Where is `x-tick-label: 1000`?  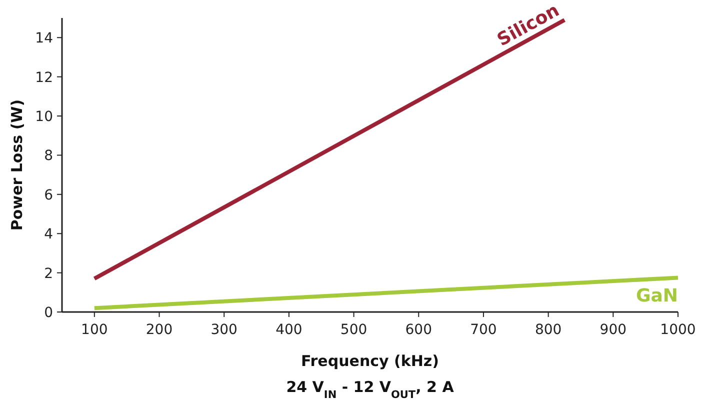
x-tick-label: 1000 is located at coordinates (678, 330).